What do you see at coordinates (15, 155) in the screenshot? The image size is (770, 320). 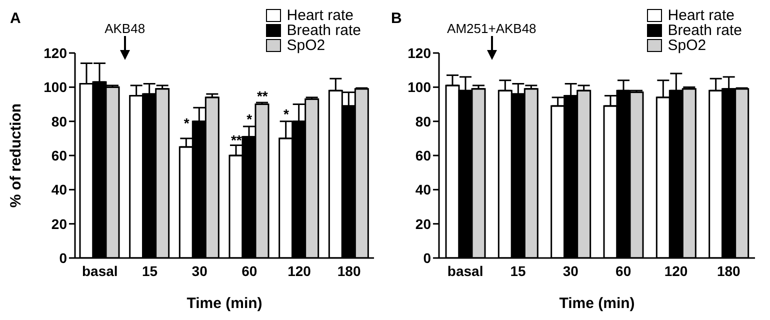 I see `y-axis-title: % of reduction` at bounding box center [15, 155].